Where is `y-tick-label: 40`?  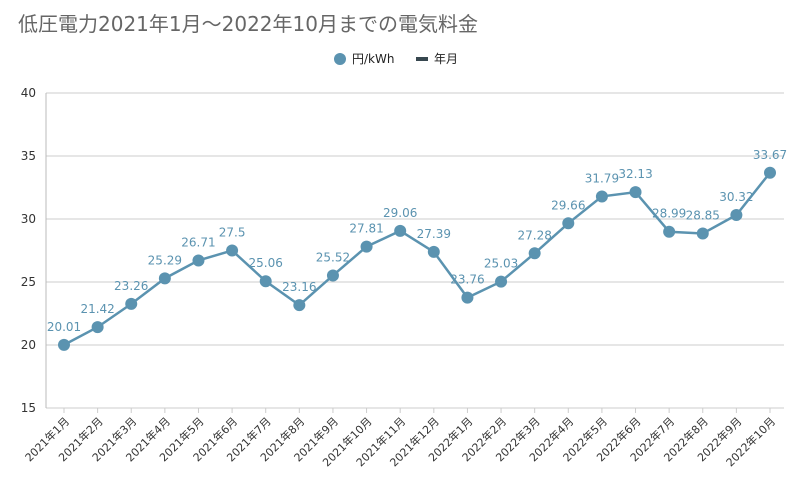
y-tick-label: 40 is located at coordinates (28, 93).